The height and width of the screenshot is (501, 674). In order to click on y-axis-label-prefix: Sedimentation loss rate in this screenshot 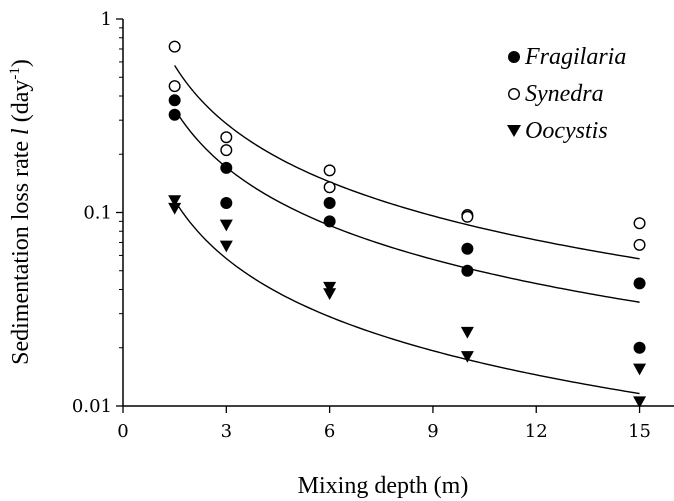, I will do `click(21, 250)`.